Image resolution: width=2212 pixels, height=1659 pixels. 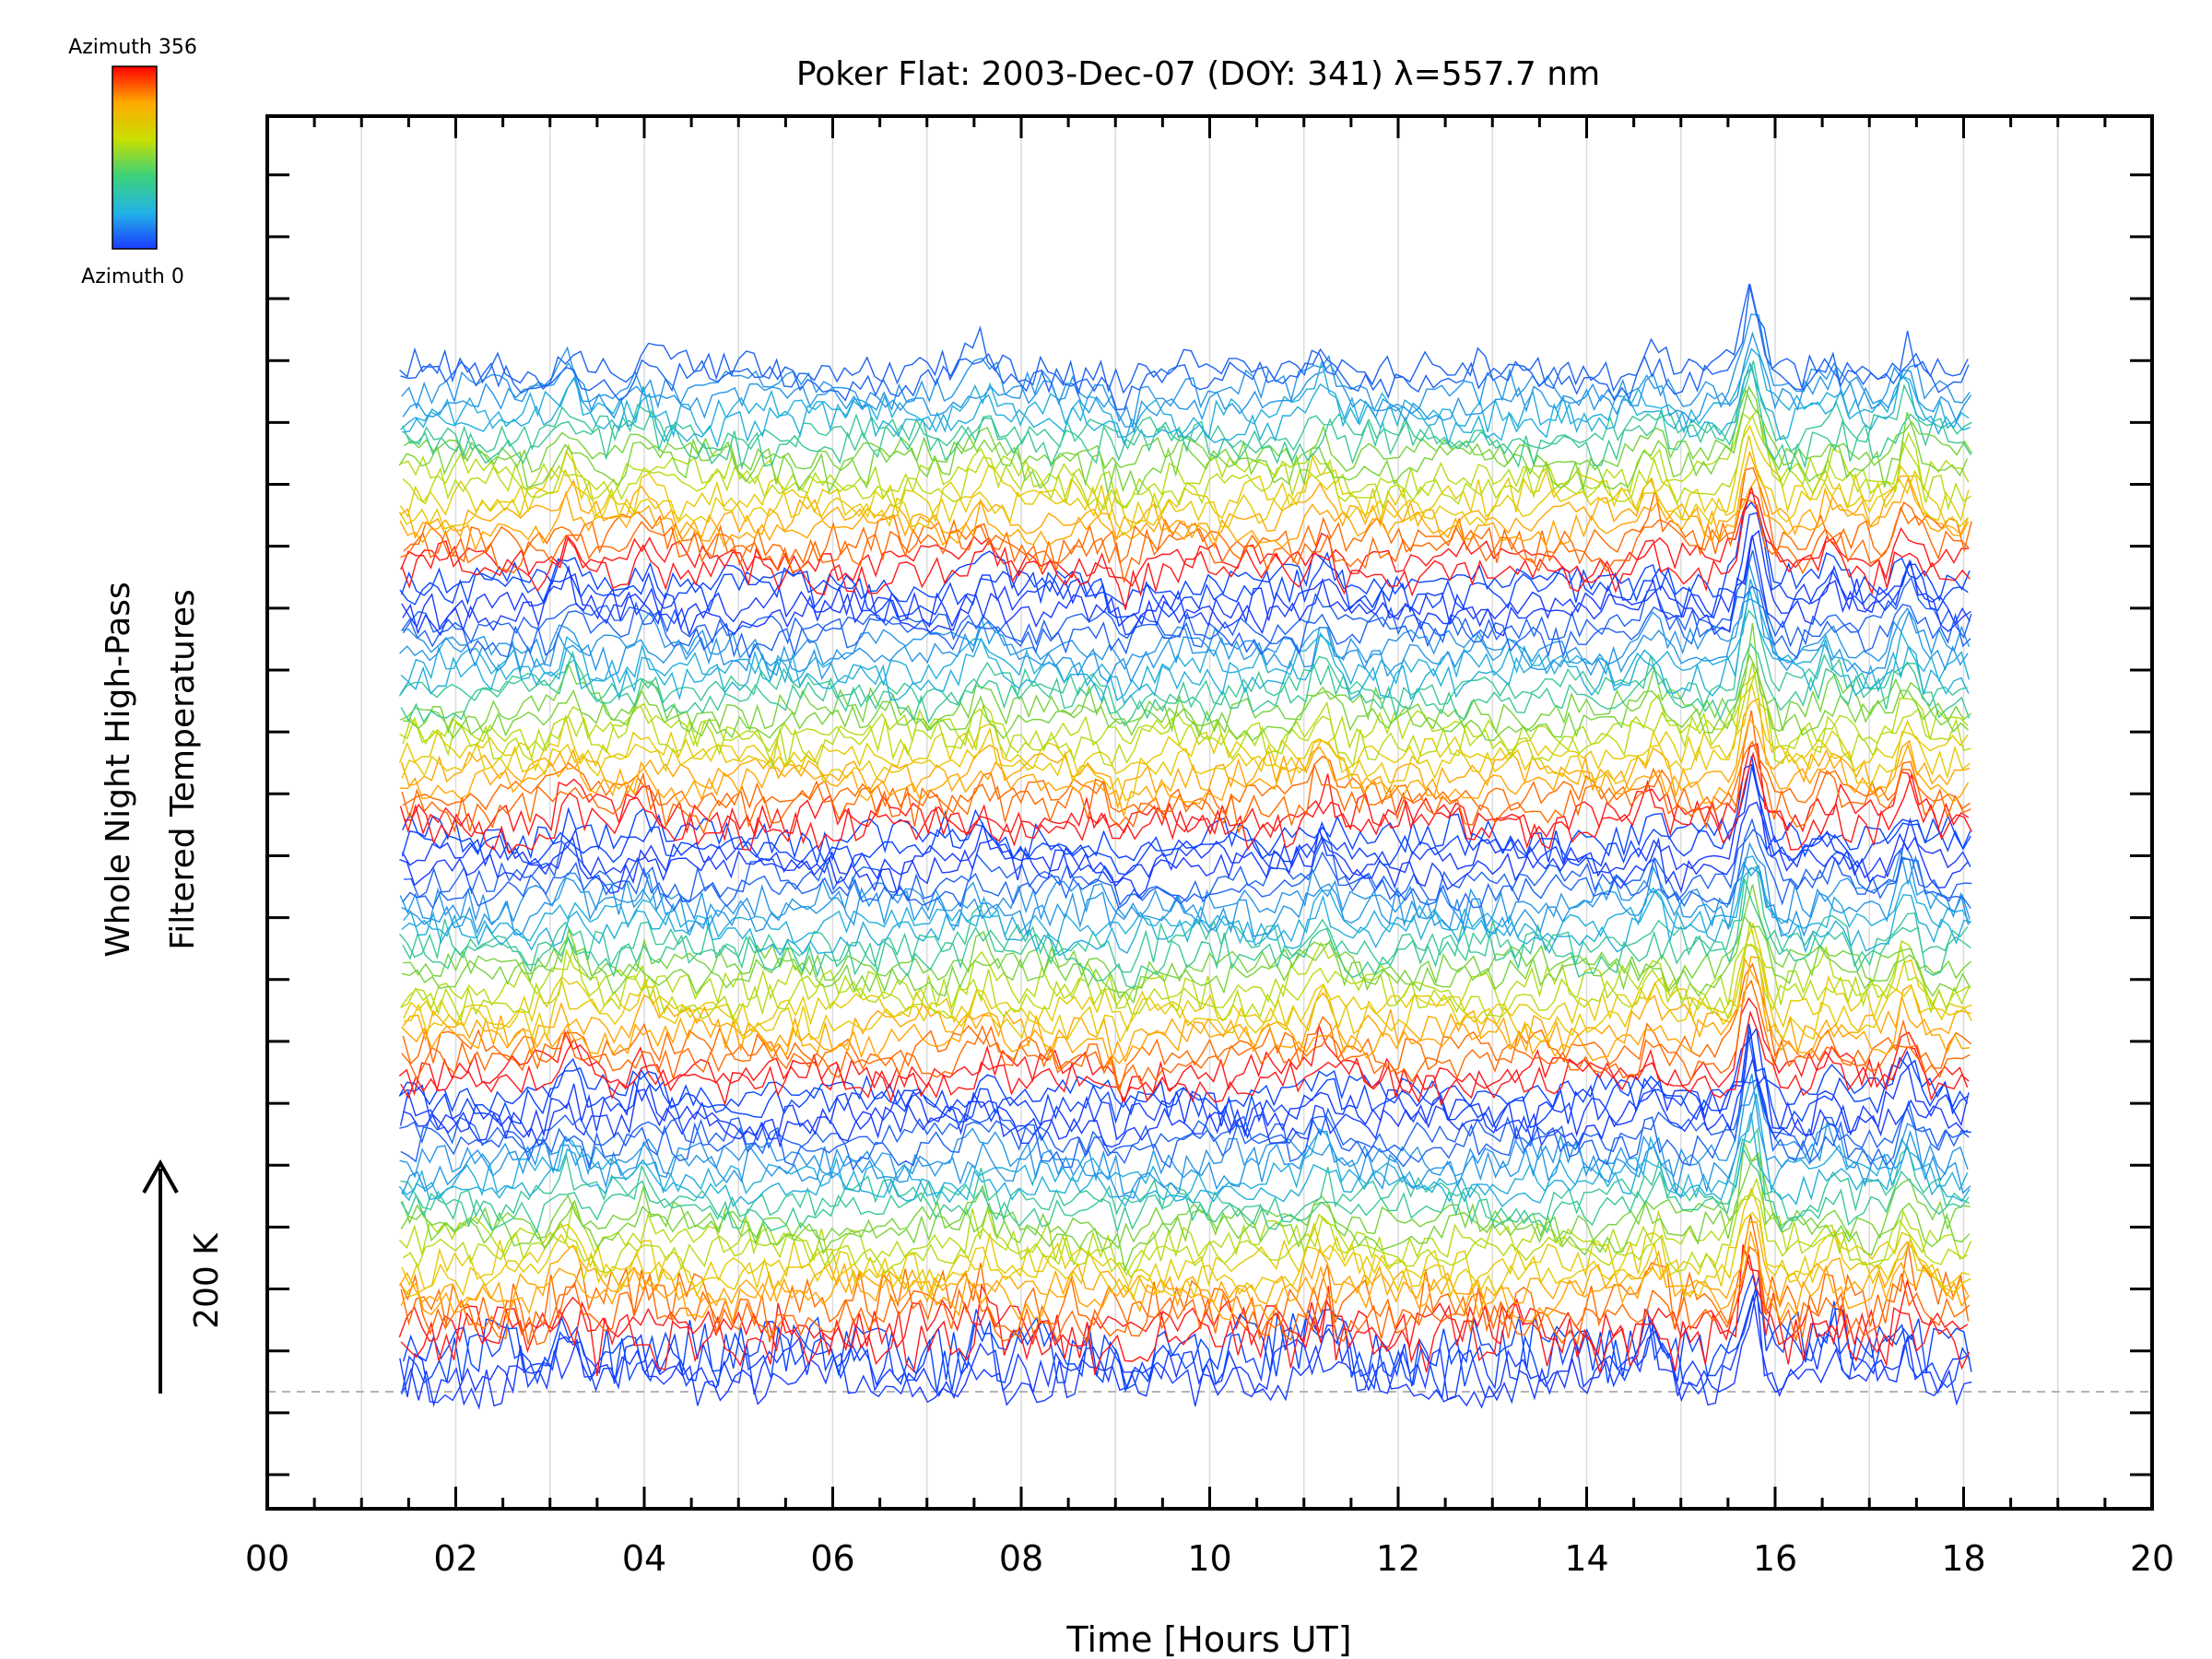 What do you see at coordinates (1208, 1639) in the screenshot?
I see `x-axis-label: Time [Hours UT]` at bounding box center [1208, 1639].